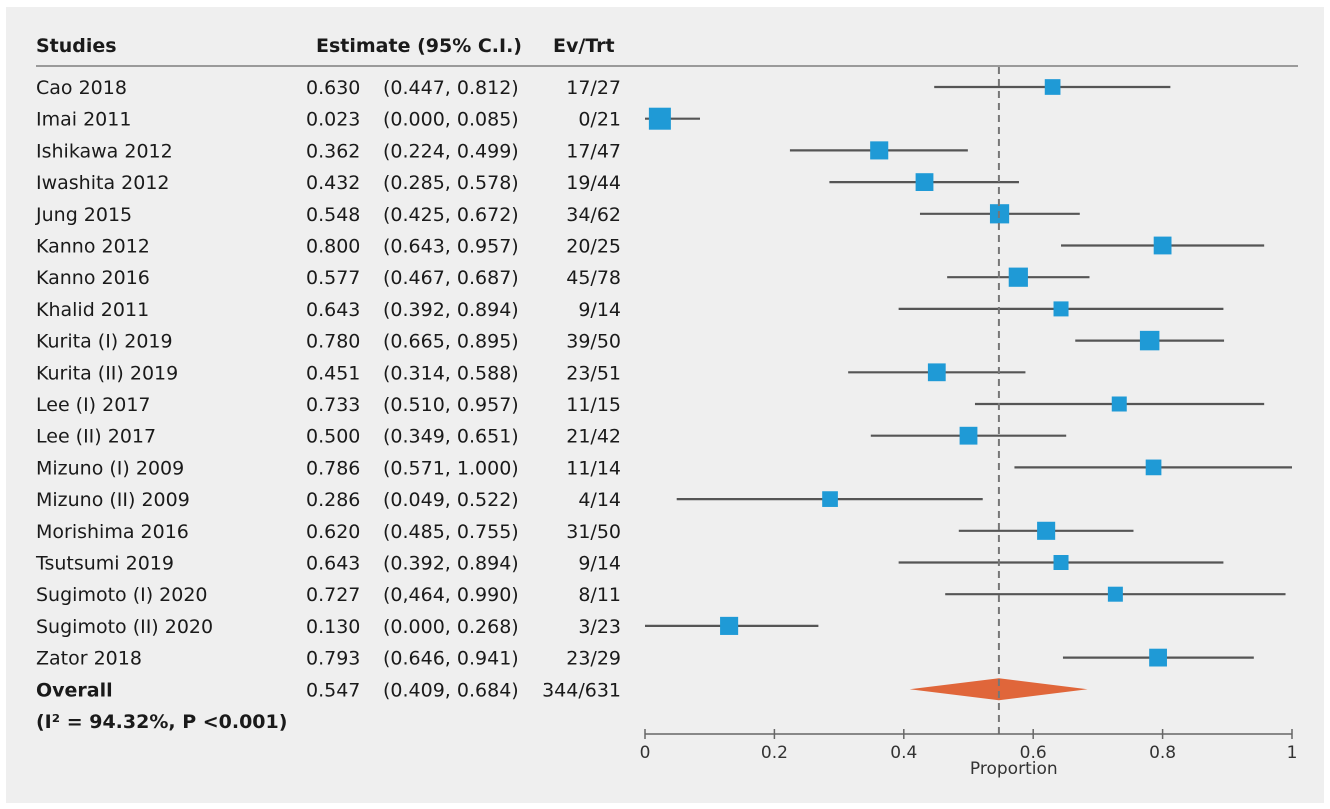  What do you see at coordinates (599, 627) in the screenshot?
I see `study-ev-trt: 3/23` at bounding box center [599, 627].